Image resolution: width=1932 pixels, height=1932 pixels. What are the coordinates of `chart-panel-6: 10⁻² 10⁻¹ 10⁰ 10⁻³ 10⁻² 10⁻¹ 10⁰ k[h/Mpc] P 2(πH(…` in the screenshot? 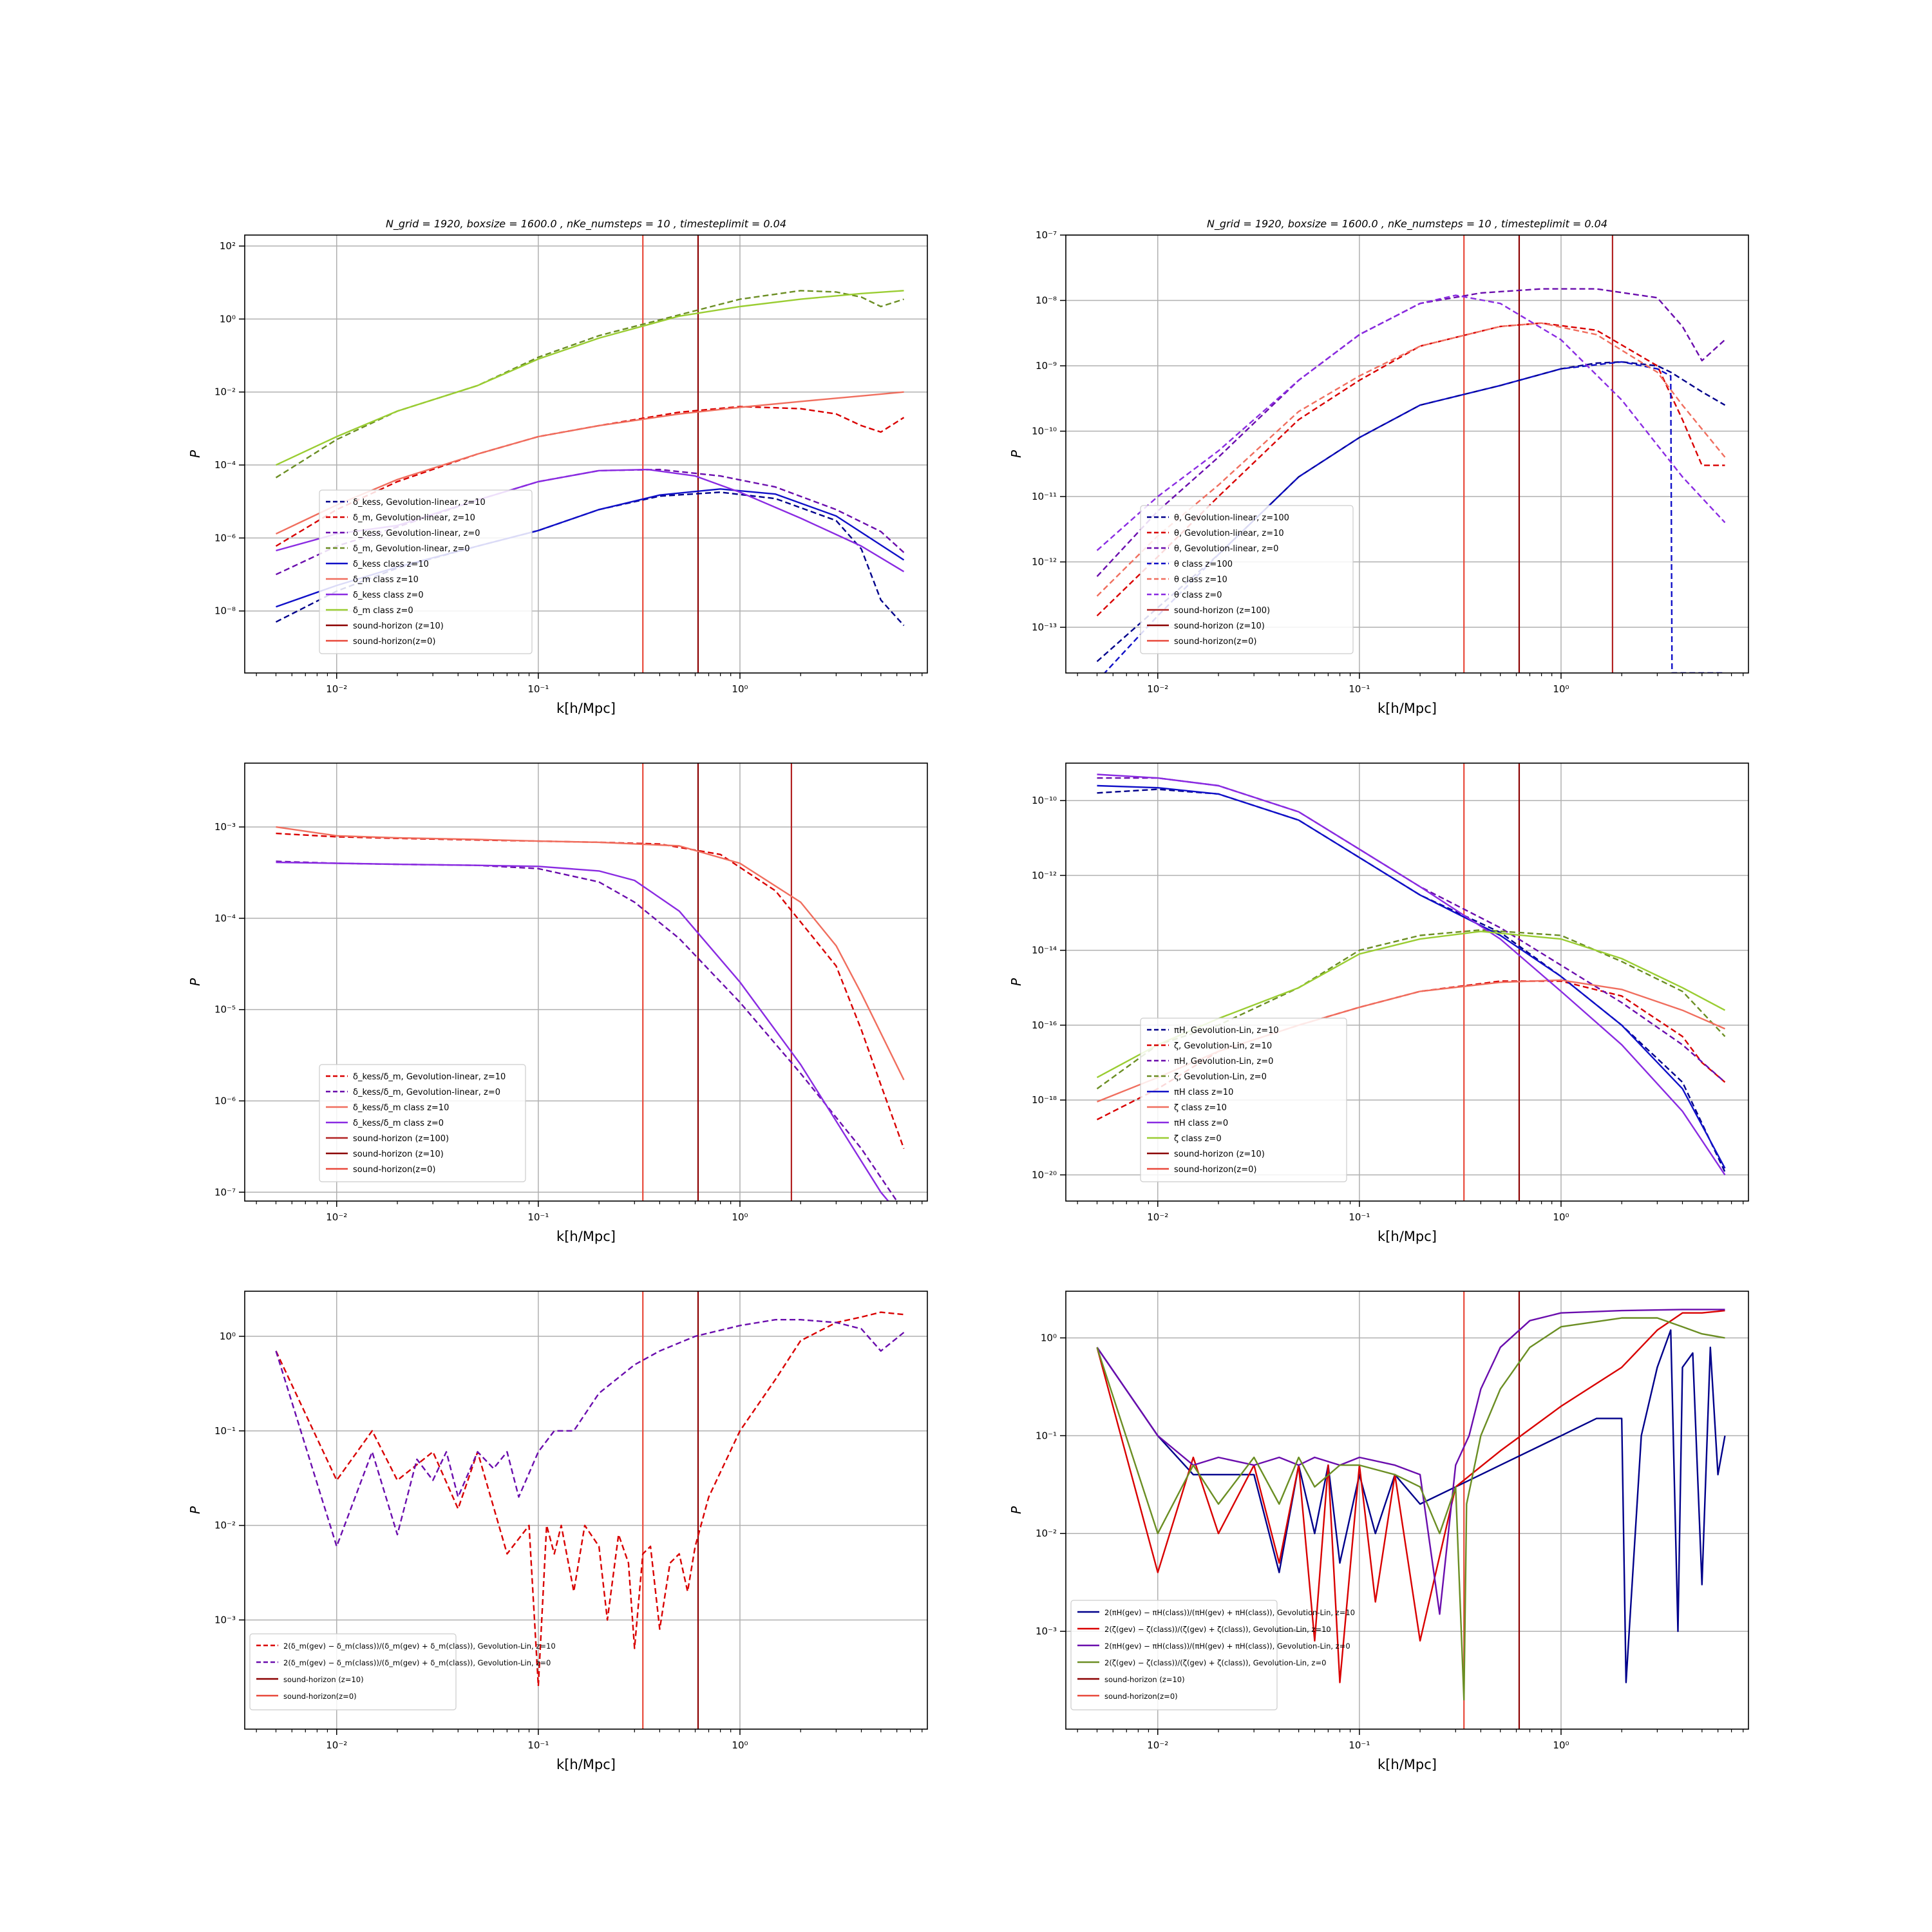 It's located at (1379, 1531).